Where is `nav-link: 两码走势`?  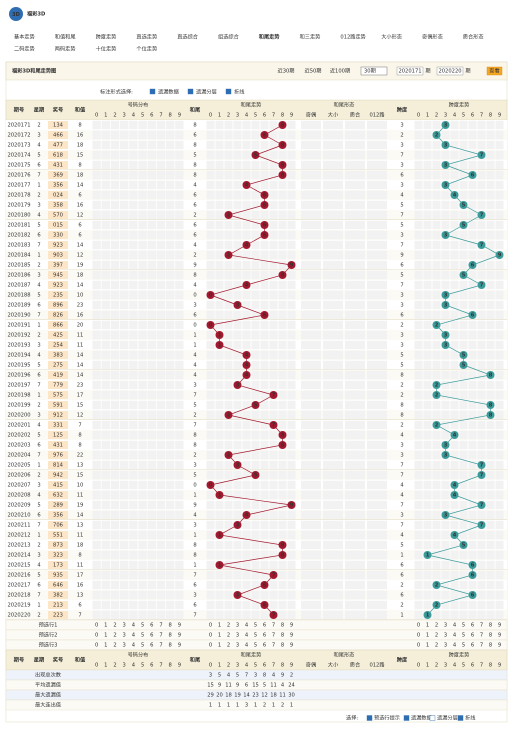
nav-link: 两码走势 is located at coordinates (65, 49).